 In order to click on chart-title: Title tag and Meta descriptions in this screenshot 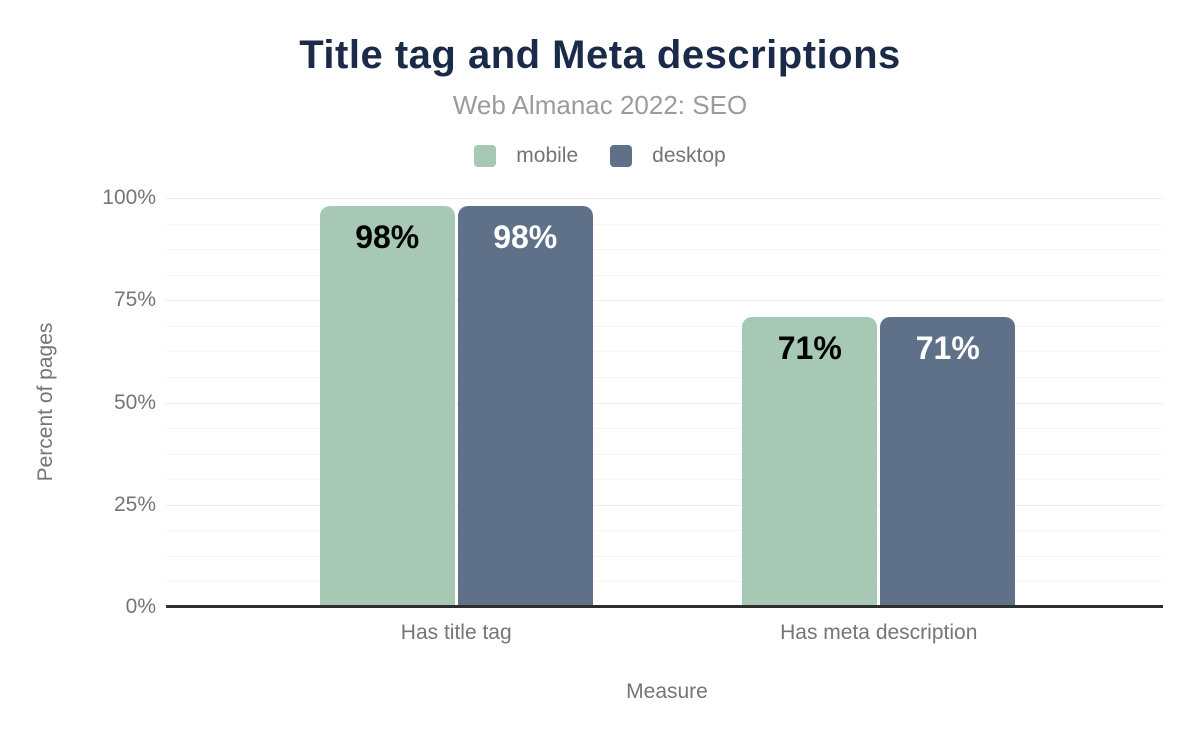, I will do `click(600, 55)`.